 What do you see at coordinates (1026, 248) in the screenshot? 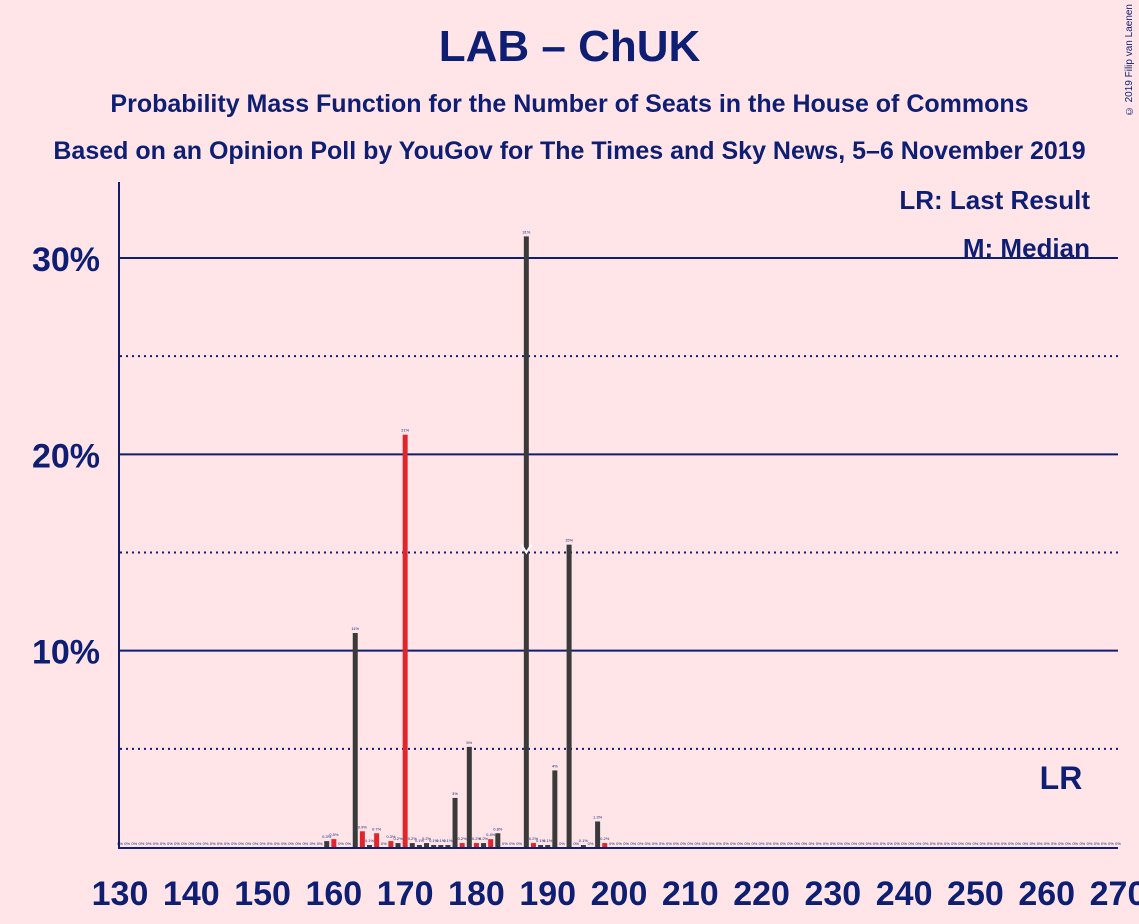
I see `legend-median: M: Median` at bounding box center [1026, 248].